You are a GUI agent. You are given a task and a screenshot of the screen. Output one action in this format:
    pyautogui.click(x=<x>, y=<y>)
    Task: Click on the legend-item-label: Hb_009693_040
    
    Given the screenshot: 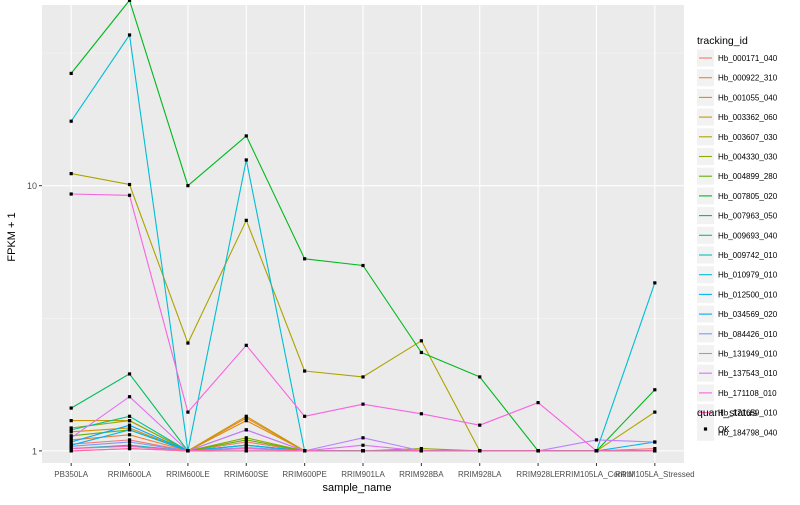 What is the action you would take?
    pyautogui.click(x=748, y=235)
    